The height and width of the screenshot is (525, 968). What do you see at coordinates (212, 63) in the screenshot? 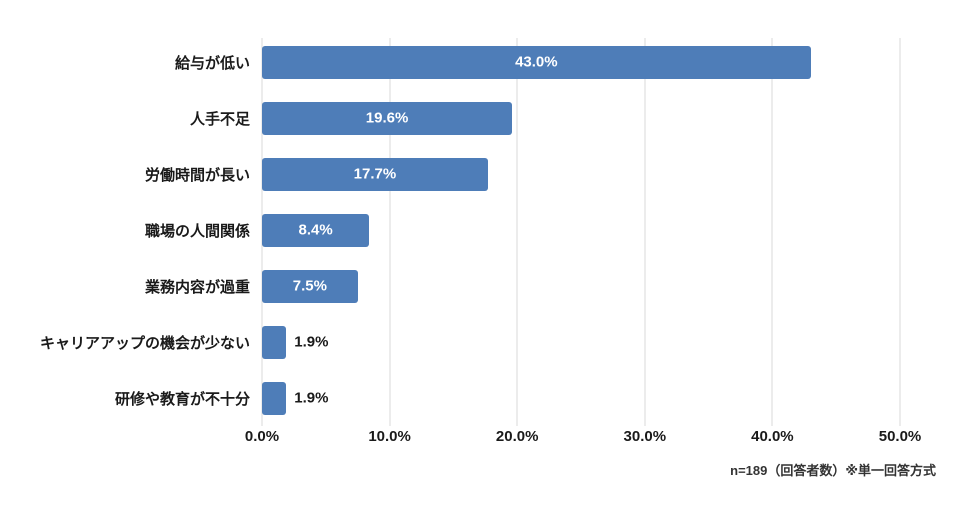
I see `category-label: 給与が低い` at bounding box center [212, 63].